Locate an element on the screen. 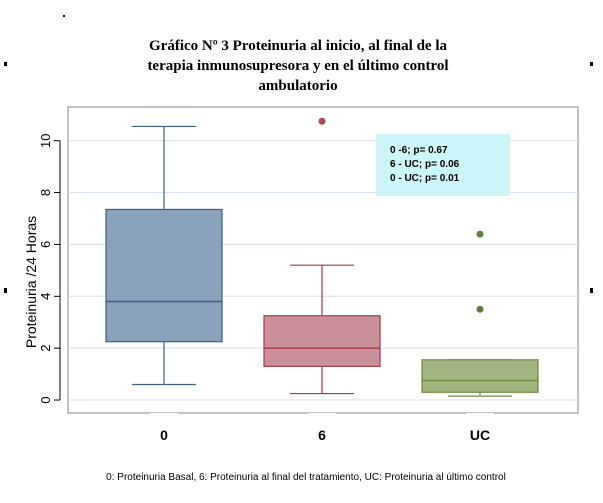 The image size is (603, 503). annotation-box is located at coordinates (443, 165).